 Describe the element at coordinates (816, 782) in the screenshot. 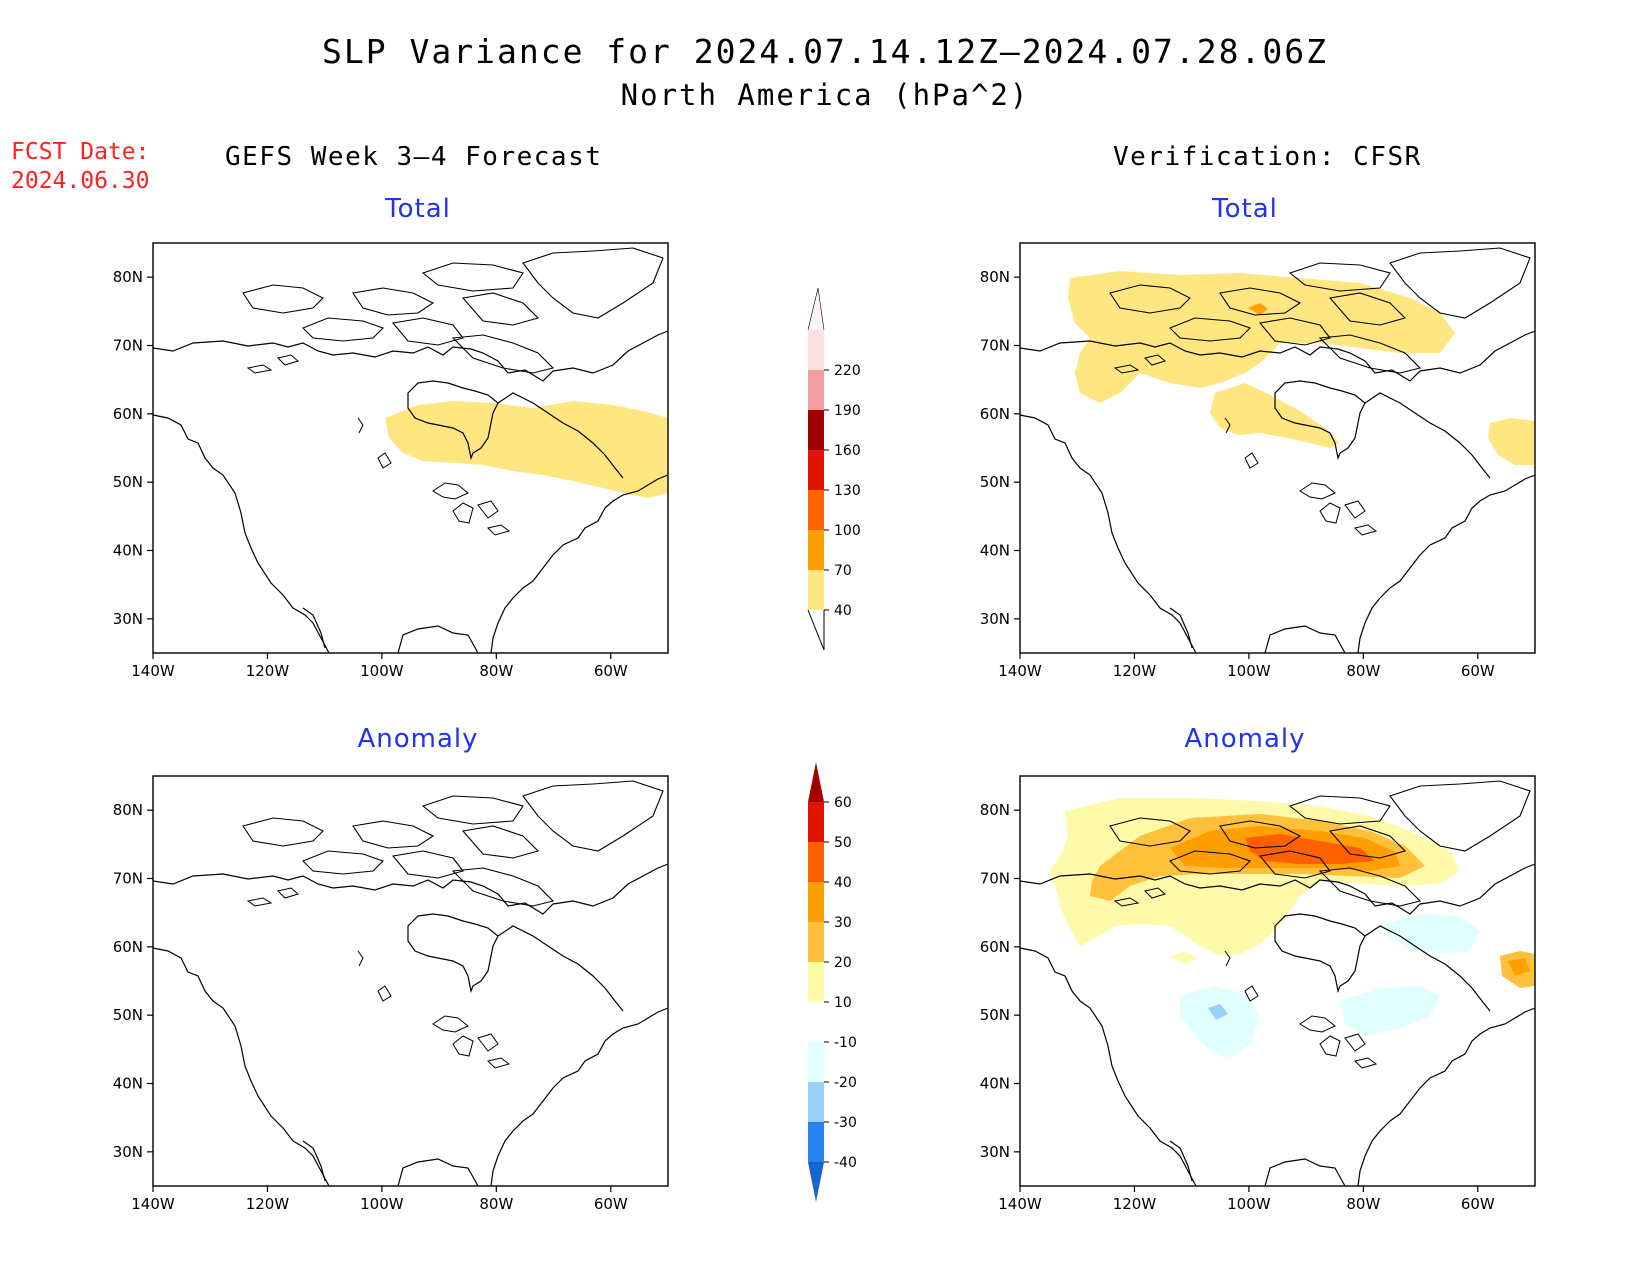

I see `colorbar-anomaly-high-wedge` at that location.